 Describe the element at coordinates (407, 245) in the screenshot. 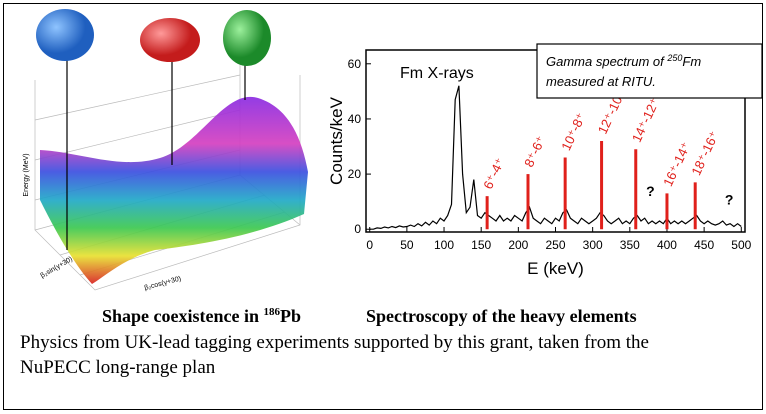

I see `x-tick-label: 50` at that location.